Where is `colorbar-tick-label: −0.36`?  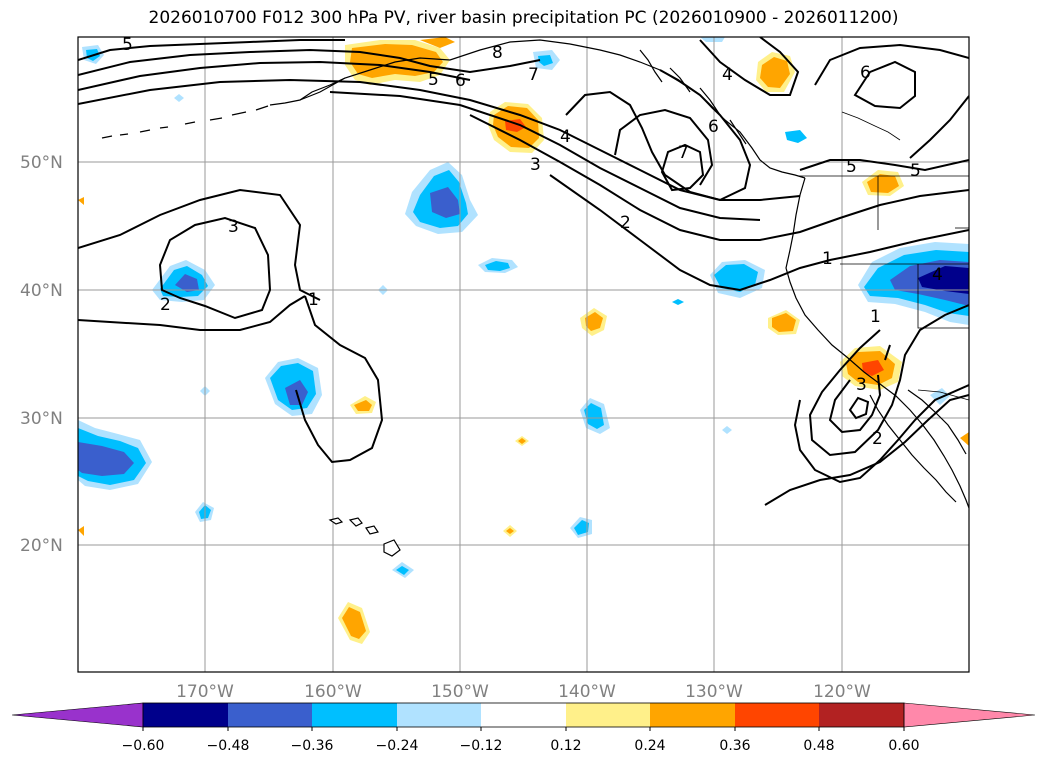
colorbar-tick-label: −0.36 is located at coordinates (312, 746).